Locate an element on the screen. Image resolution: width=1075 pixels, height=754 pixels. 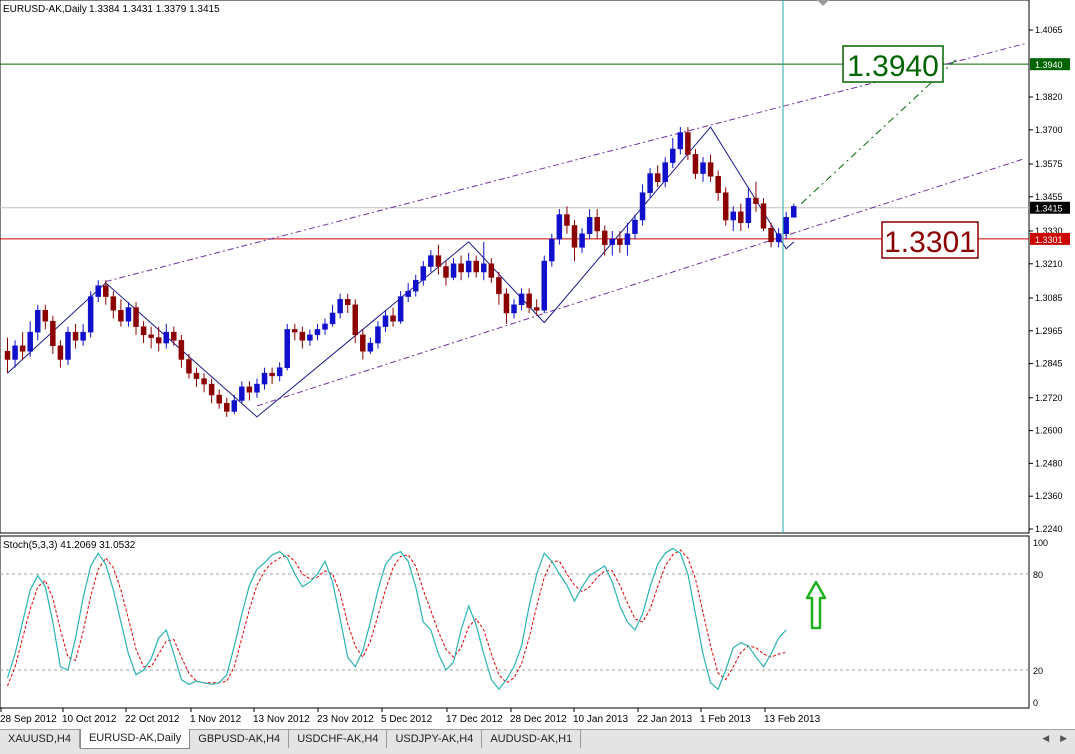
stoch-tick-label: 0 is located at coordinates (1035, 703).